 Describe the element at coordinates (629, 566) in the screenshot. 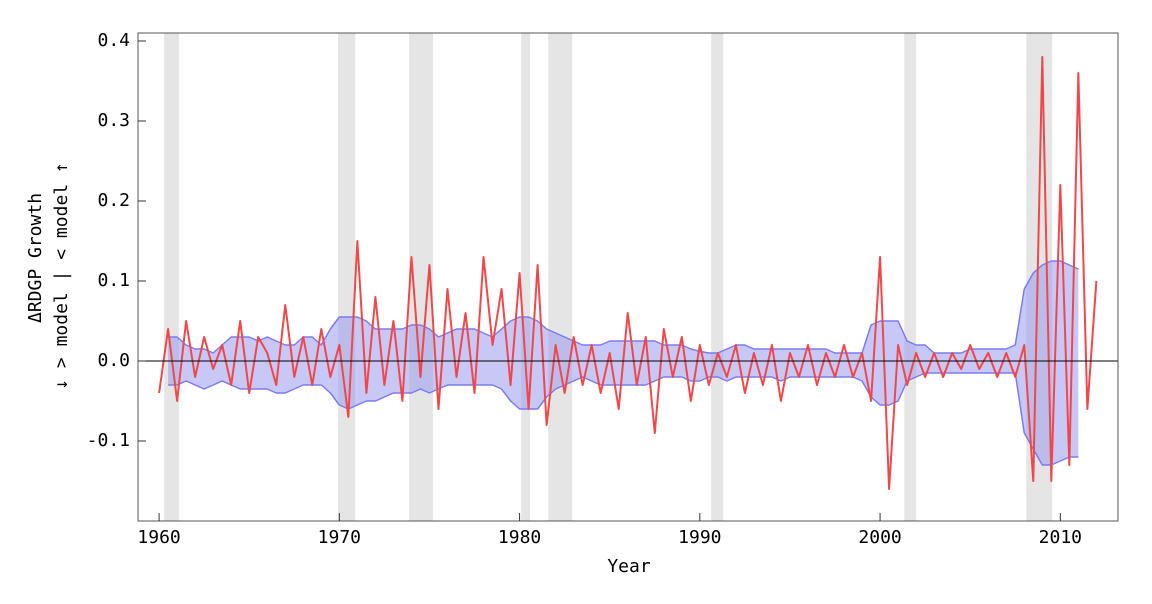

I see `x-axis-label: Year` at that location.